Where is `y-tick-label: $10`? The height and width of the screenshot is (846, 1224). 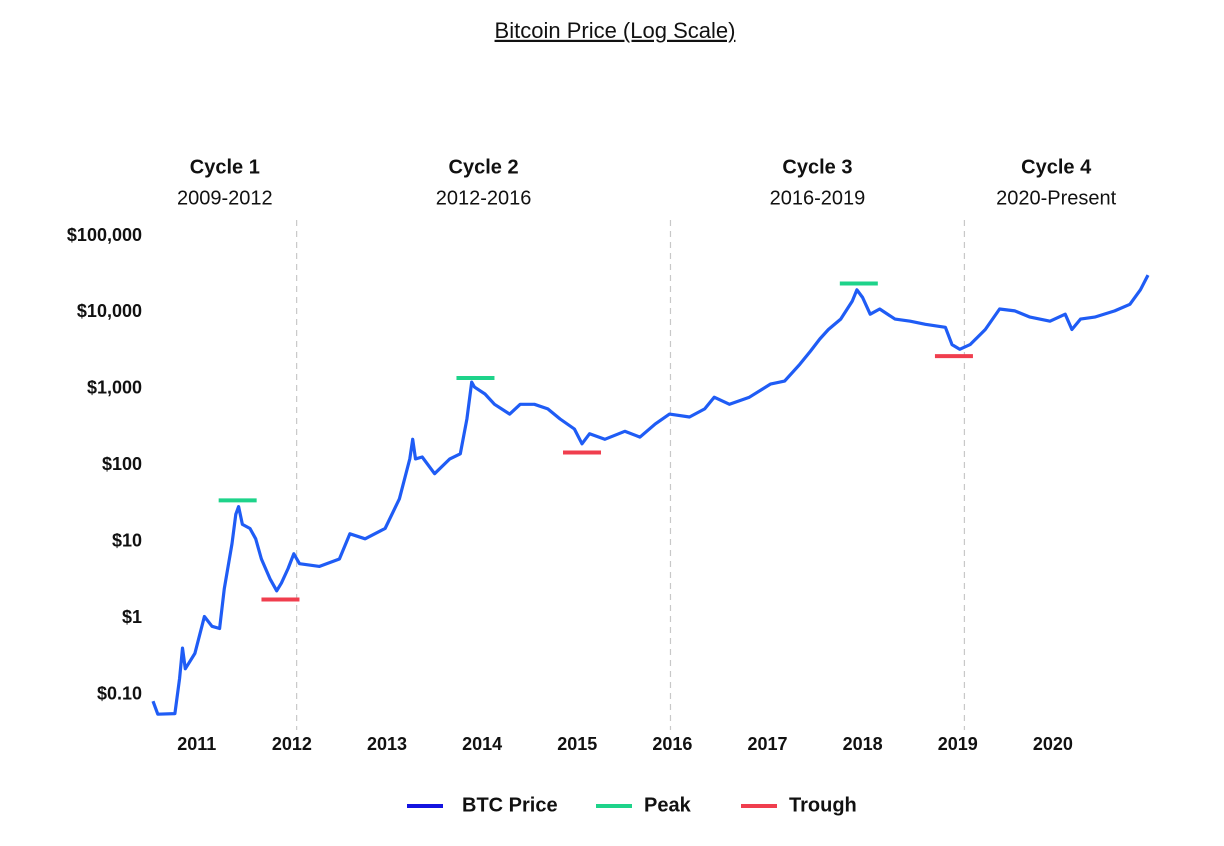
y-tick-label: $10 is located at coordinates (127, 541).